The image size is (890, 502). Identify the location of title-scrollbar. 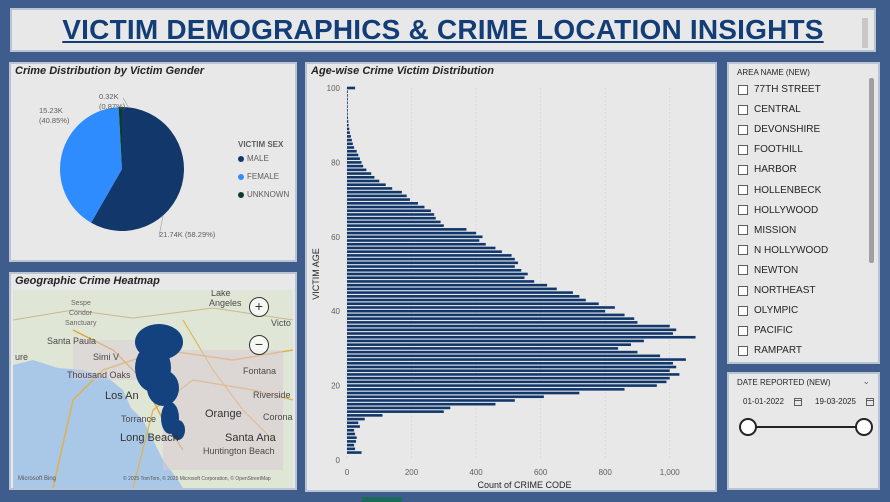
(865, 33).